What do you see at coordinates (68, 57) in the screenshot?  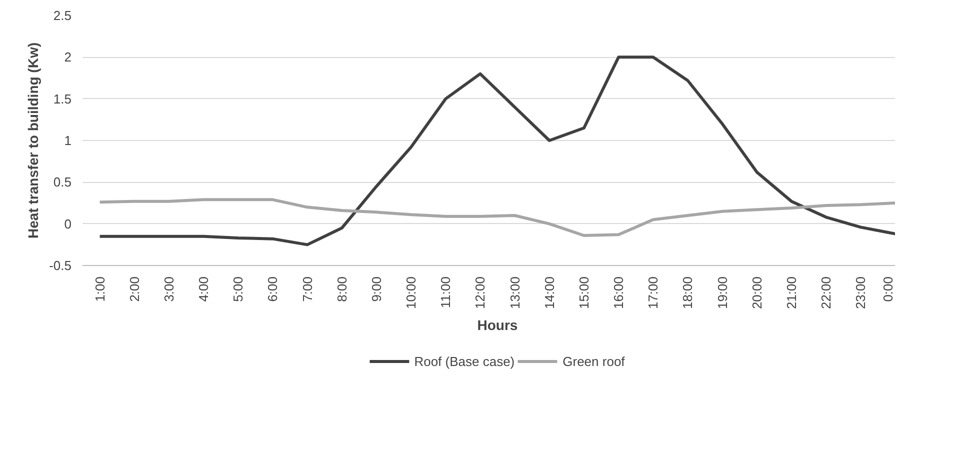 I see `y-tick-label: 2` at bounding box center [68, 57].